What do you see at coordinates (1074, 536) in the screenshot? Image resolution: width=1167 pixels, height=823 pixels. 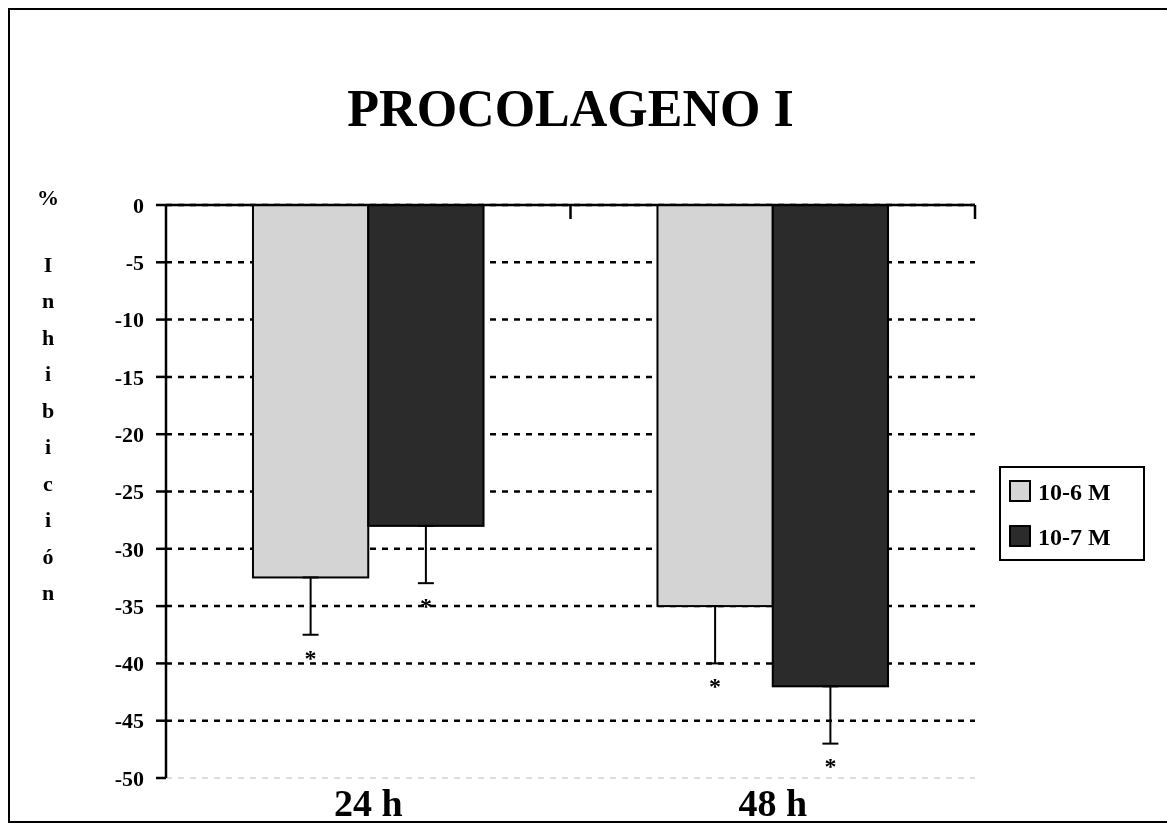 I see `legend-label: 10-7 M` at bounding box center [1074, 536].